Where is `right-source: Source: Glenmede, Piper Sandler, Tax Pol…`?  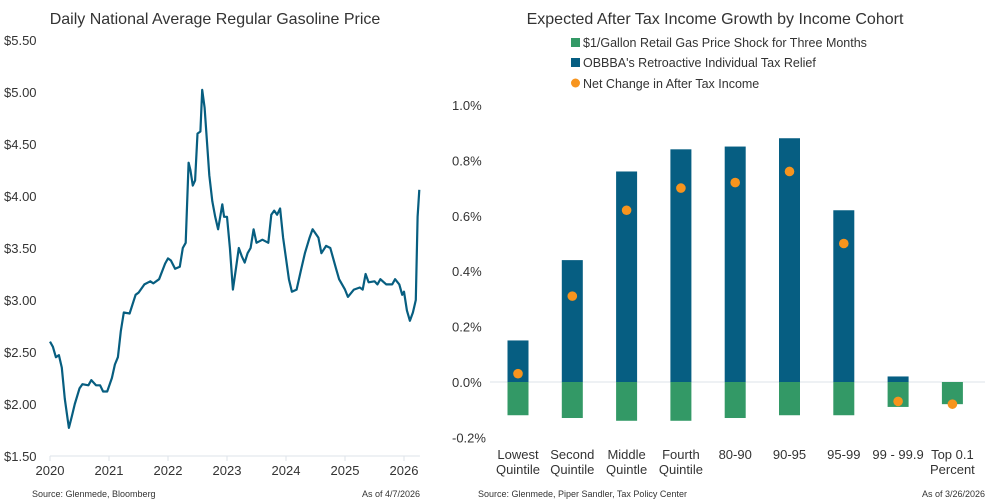
right-source: Source: Glenmede, Piper Sandler, Tax Pol… is located at coordinates (582, 494).